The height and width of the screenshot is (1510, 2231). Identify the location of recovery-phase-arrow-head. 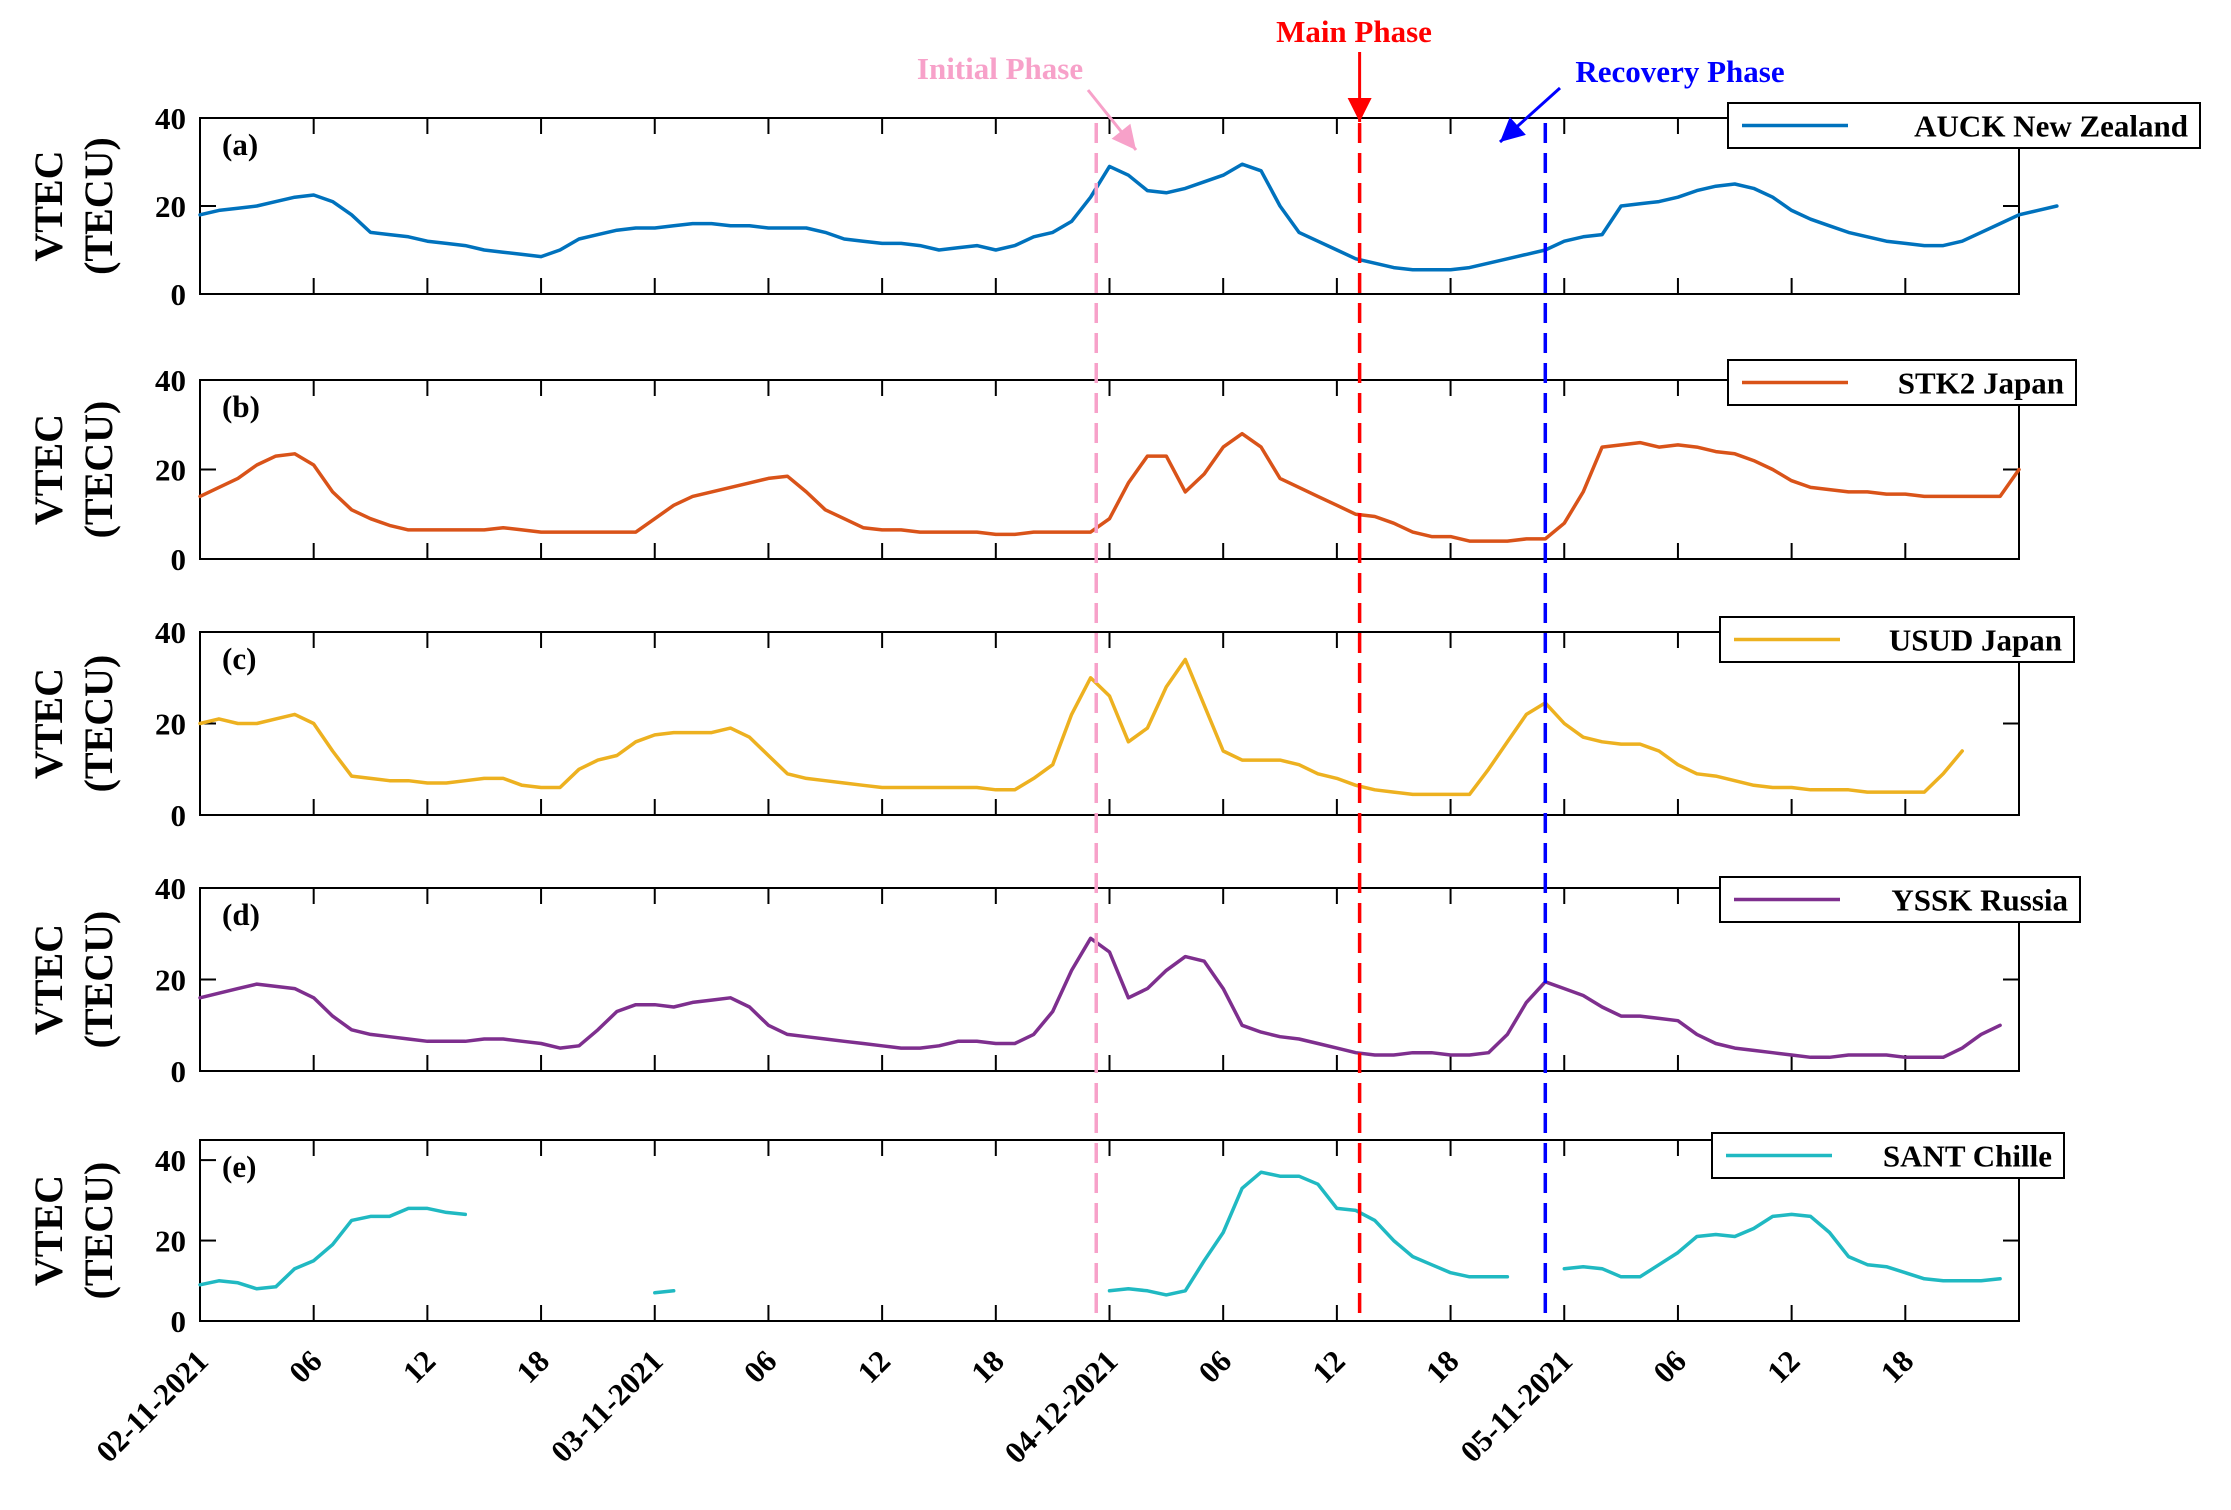
(1513, 129).